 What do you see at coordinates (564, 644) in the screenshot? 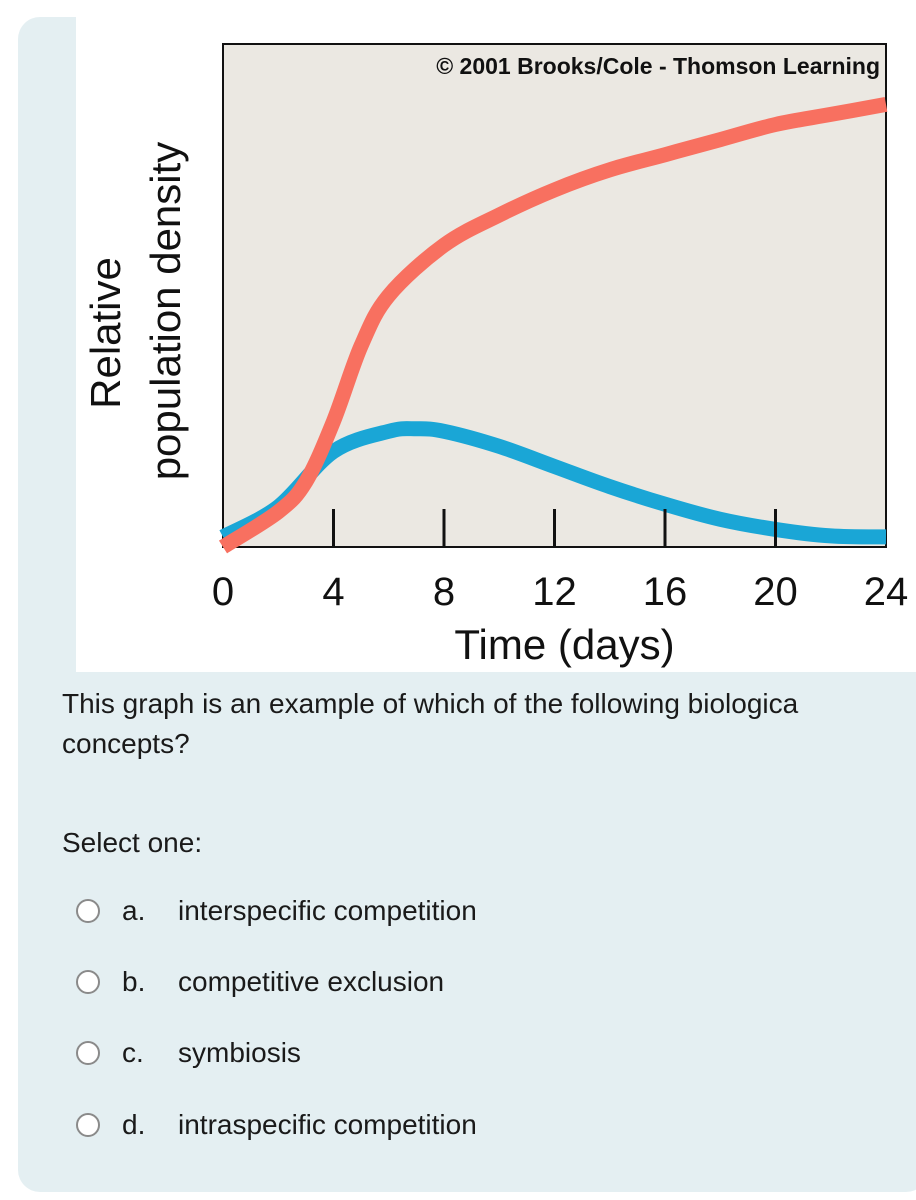
I see `x-axis-label: Time (days)` at bounding box center [564, 644].